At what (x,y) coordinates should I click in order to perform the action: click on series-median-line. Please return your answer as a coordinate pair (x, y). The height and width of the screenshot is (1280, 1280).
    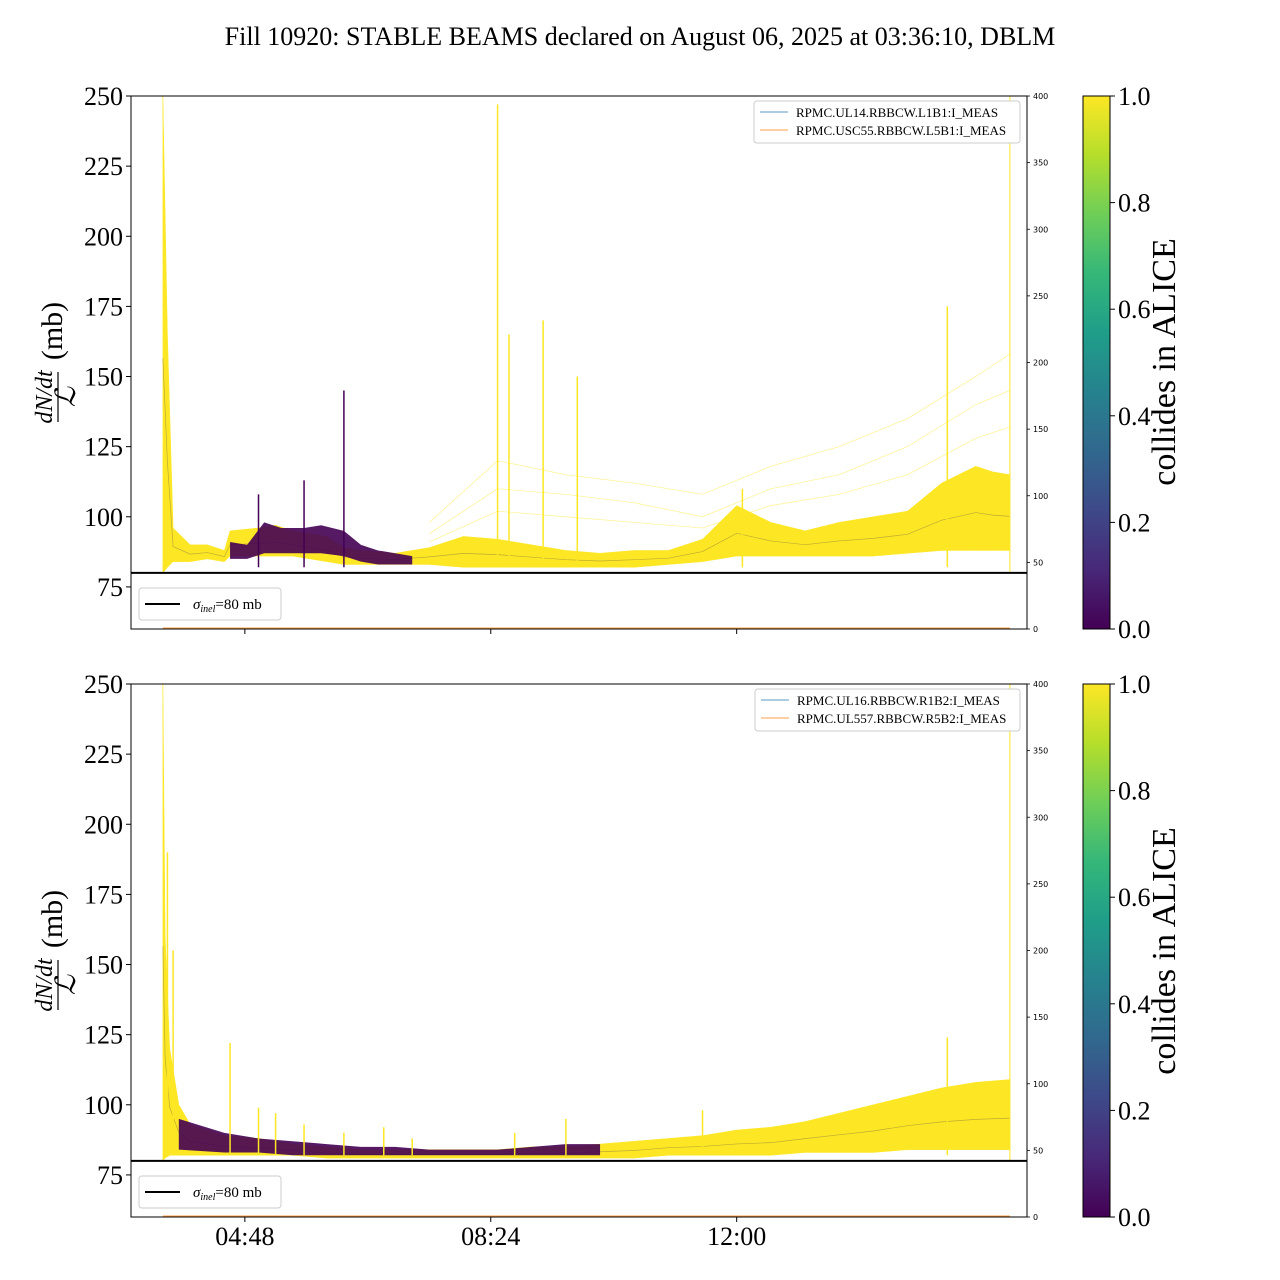
    Looking at the image, I should click on (586, 460).